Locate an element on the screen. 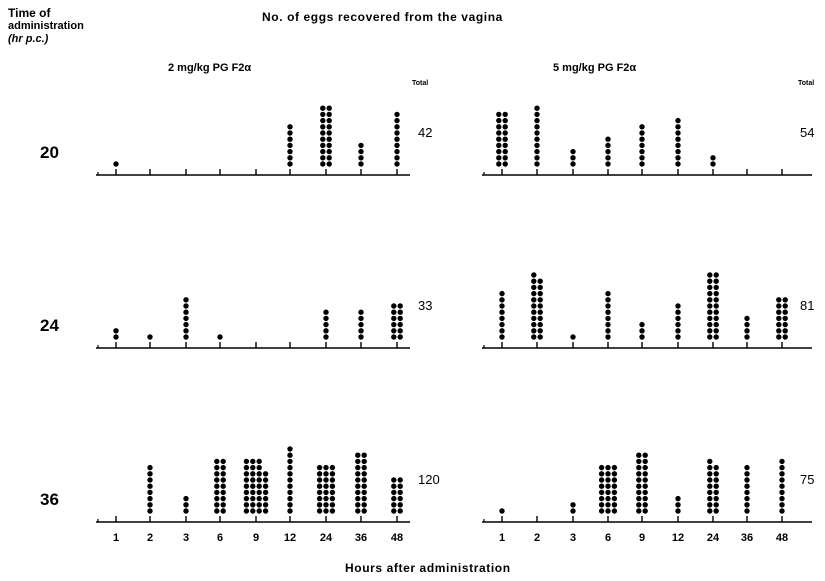 The width and height of the screenshot is (825, 581). y-axis-label-line-1: Time of is located at coordinates (29, 13).